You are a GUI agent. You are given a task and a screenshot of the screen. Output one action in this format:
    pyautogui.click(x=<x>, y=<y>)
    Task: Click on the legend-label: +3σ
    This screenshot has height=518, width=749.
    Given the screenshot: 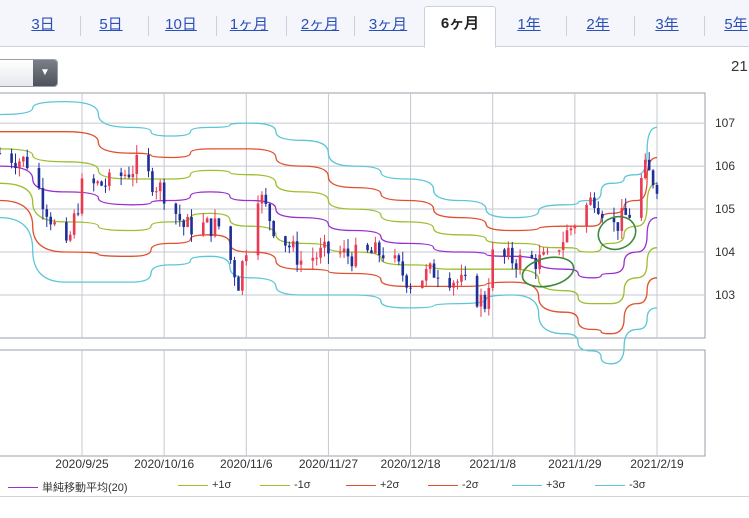 What is the action you would take?
    pyautogui.click(x=556, y=485)
    